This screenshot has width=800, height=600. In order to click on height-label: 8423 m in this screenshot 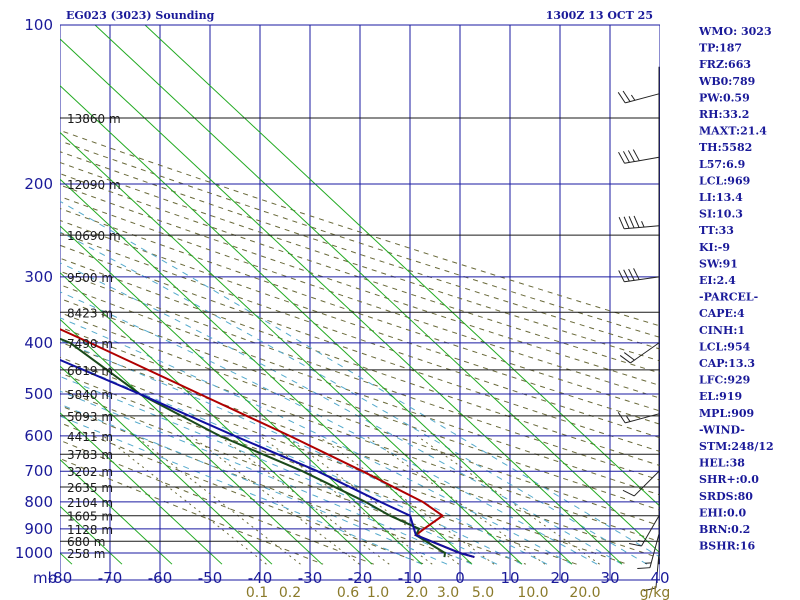, I will do `click(90, 313)`.